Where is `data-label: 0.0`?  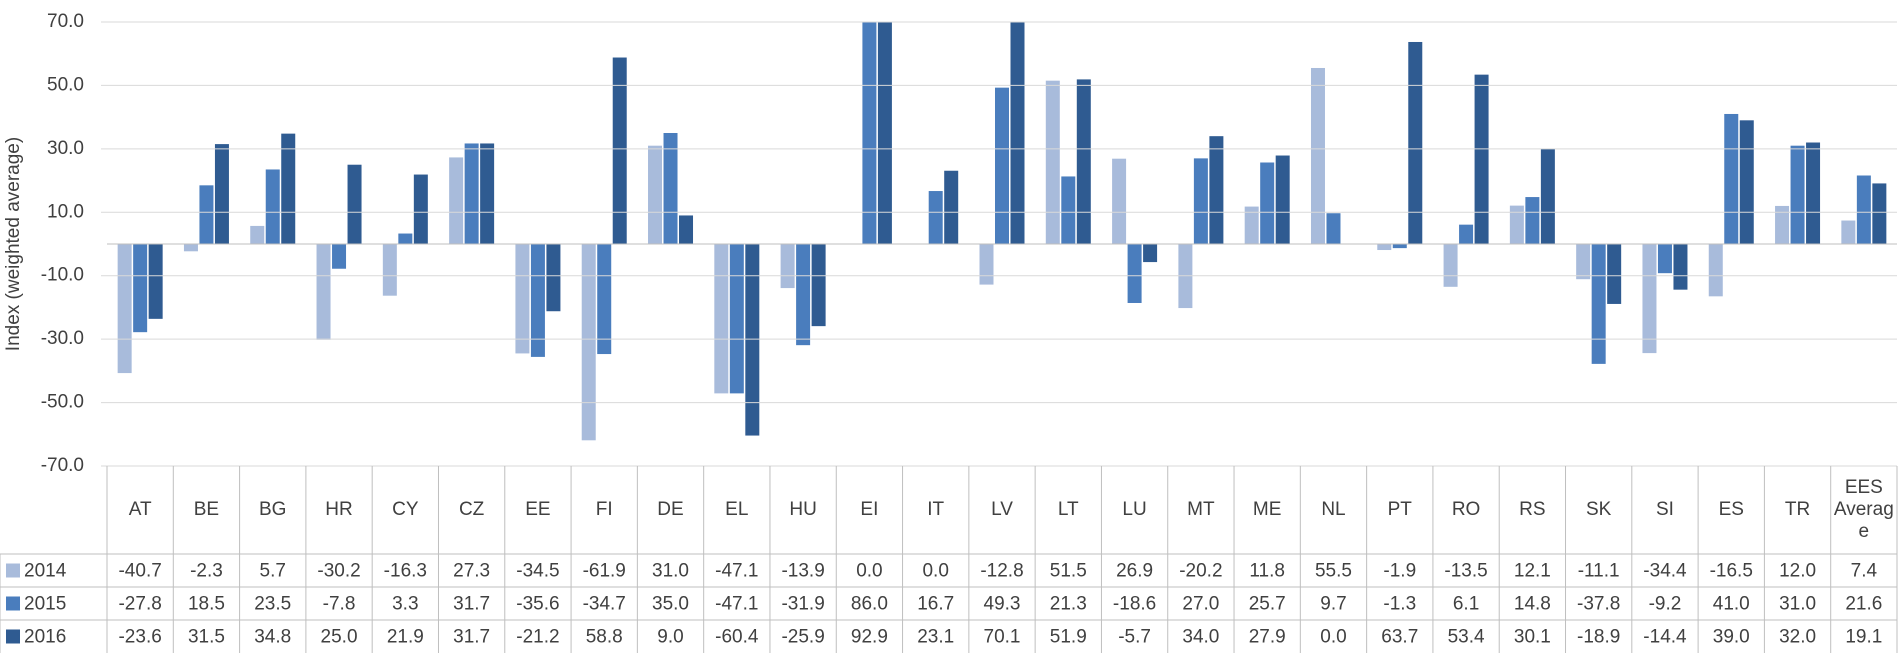
data-label: 0.0 is located at coordinates (869, 571).